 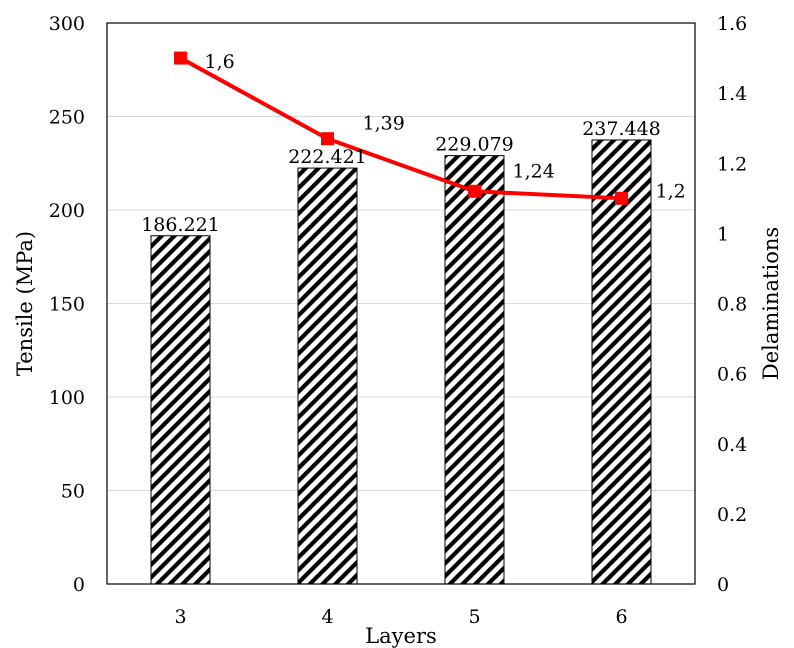 I want to click on x-tick-label: 5, so click(x=474, y=617).